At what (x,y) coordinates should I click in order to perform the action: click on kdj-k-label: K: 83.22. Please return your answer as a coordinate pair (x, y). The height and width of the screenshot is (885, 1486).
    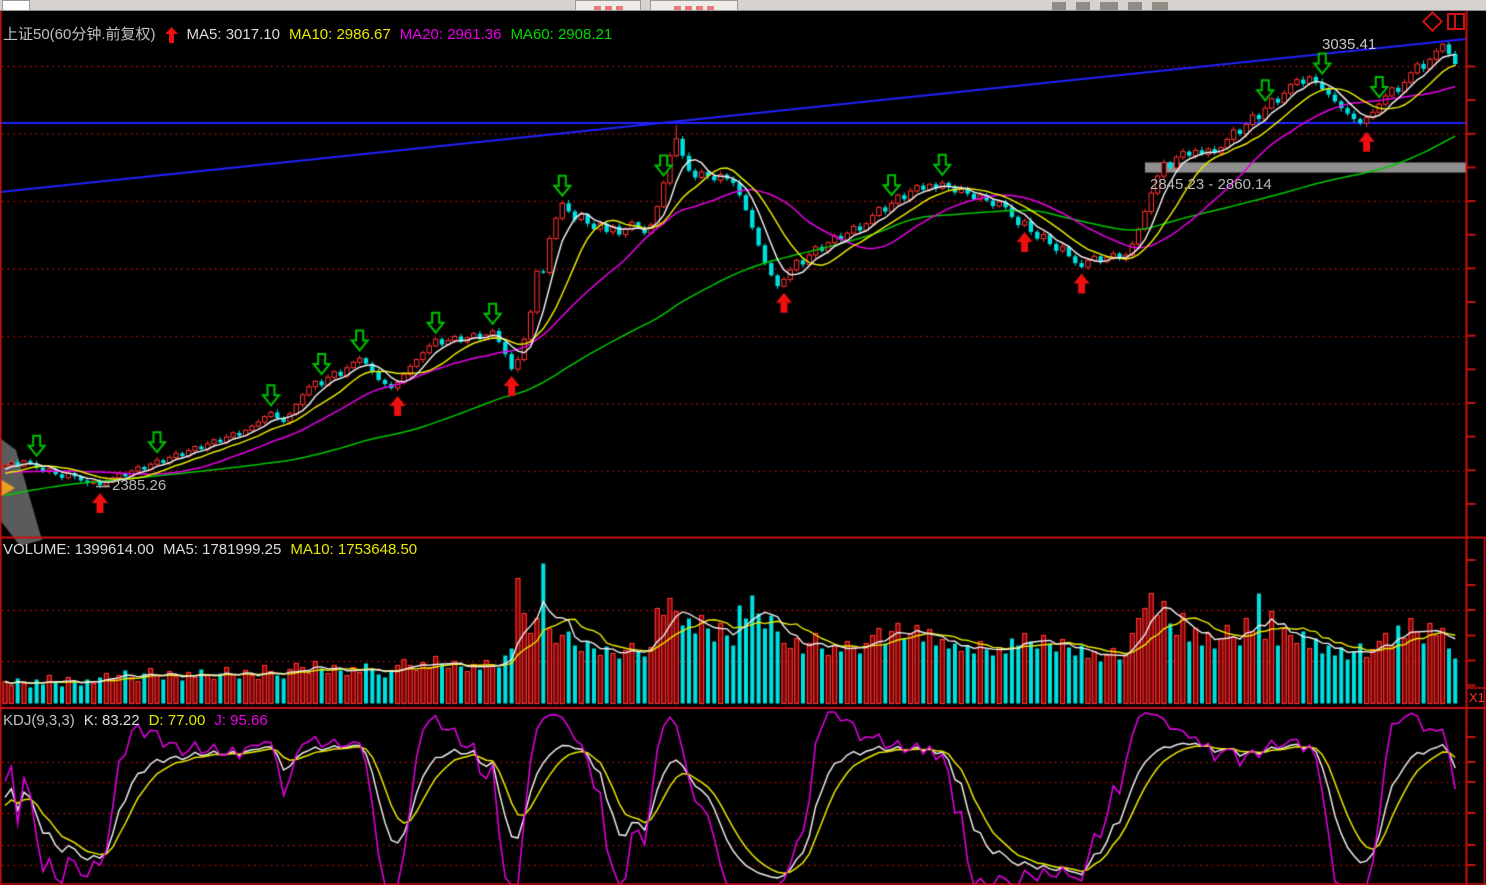
    Looking at the image, I should click on (111, 720).